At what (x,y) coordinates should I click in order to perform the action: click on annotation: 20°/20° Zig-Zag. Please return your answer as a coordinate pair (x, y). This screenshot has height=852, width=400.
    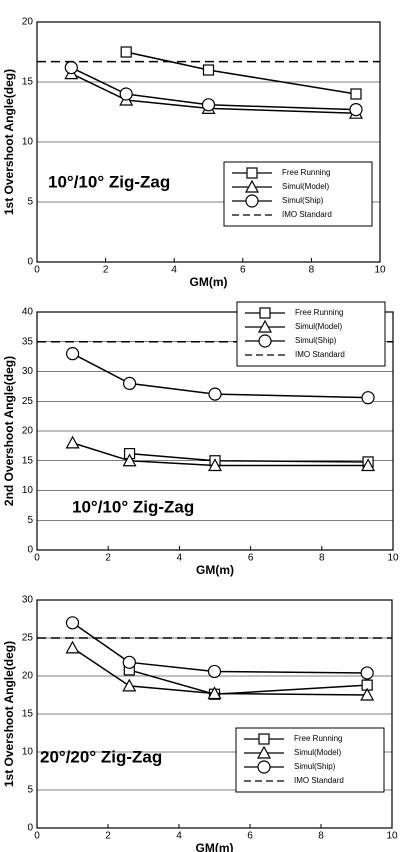
    Looking at the image, I should click on (101, 756).